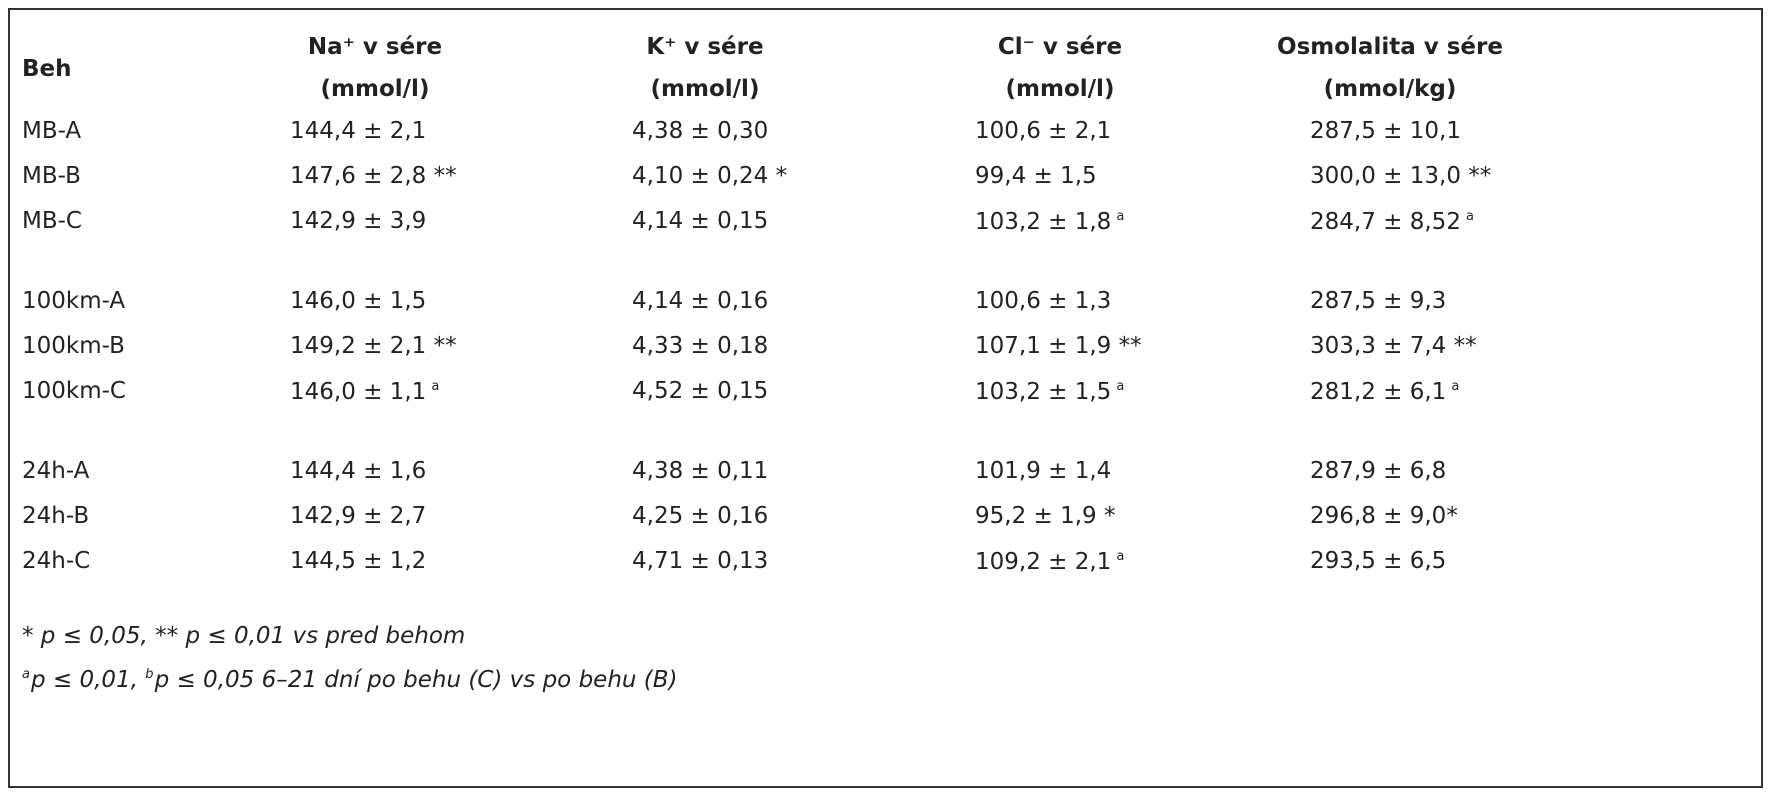 This screenshot has width=1775, height=800. What do you see at coordinates (358, 516) in the screenshot?
I see `cell: 142,9 ± 2,7` at bounding box center [358, 516].